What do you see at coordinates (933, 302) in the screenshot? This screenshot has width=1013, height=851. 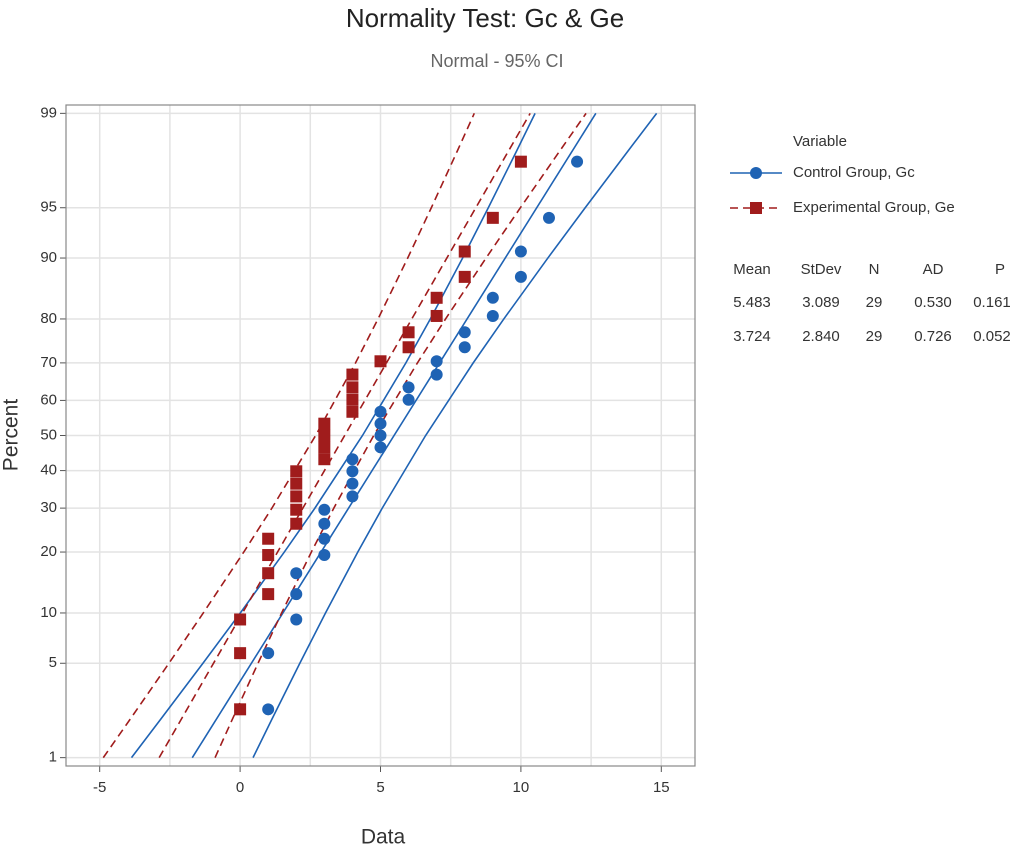 I see `table-cell: 0.530` at bounding box center [933, 302].